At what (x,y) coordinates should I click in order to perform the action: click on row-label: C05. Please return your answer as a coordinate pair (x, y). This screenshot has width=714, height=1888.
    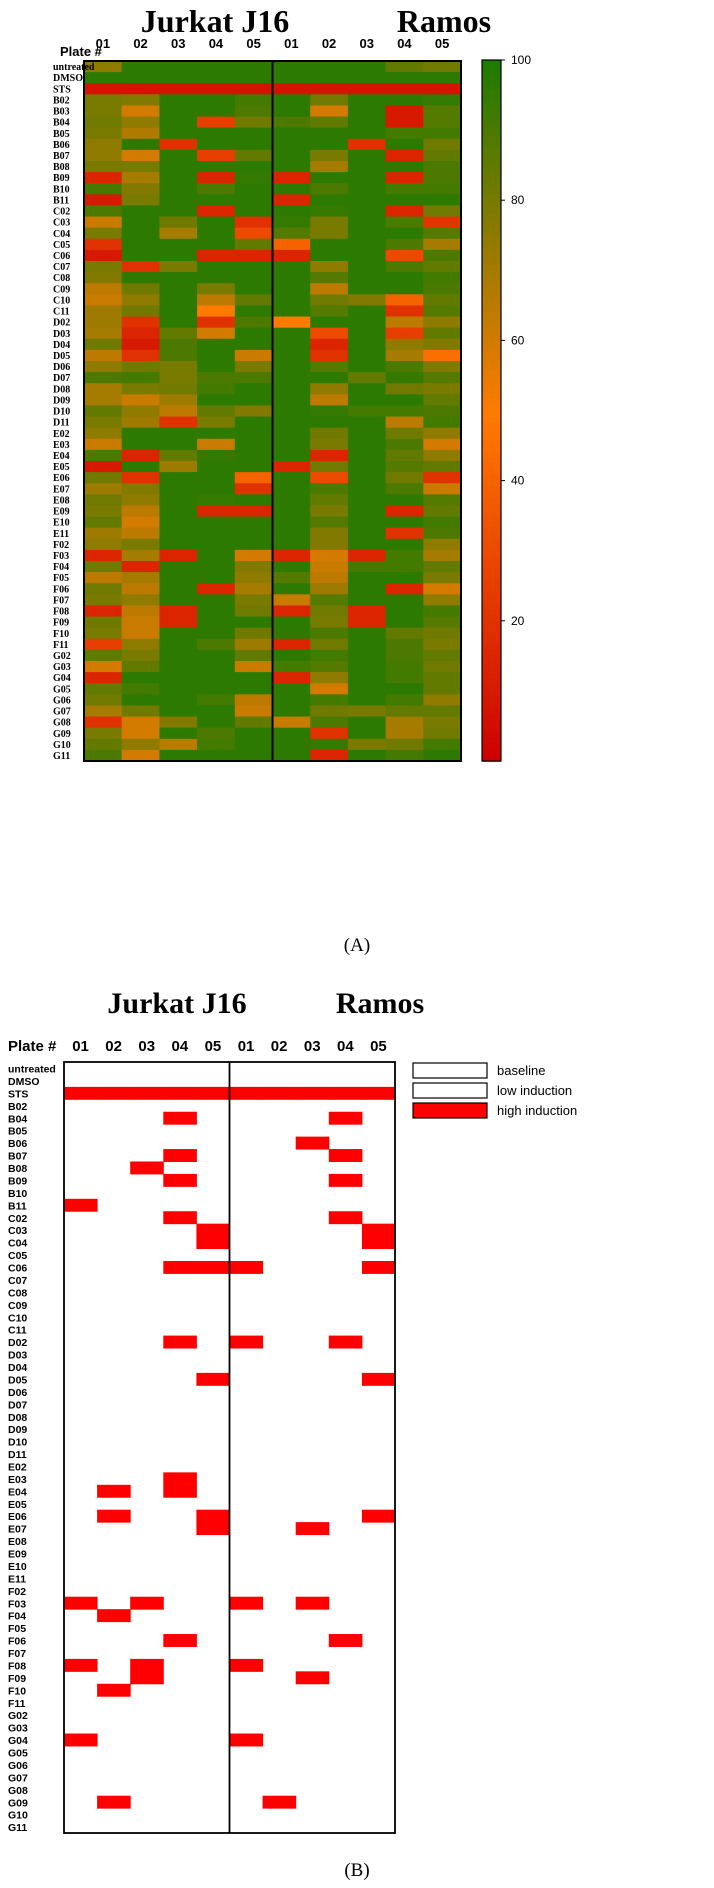
    Looking at the image, I should click on (61, 245).